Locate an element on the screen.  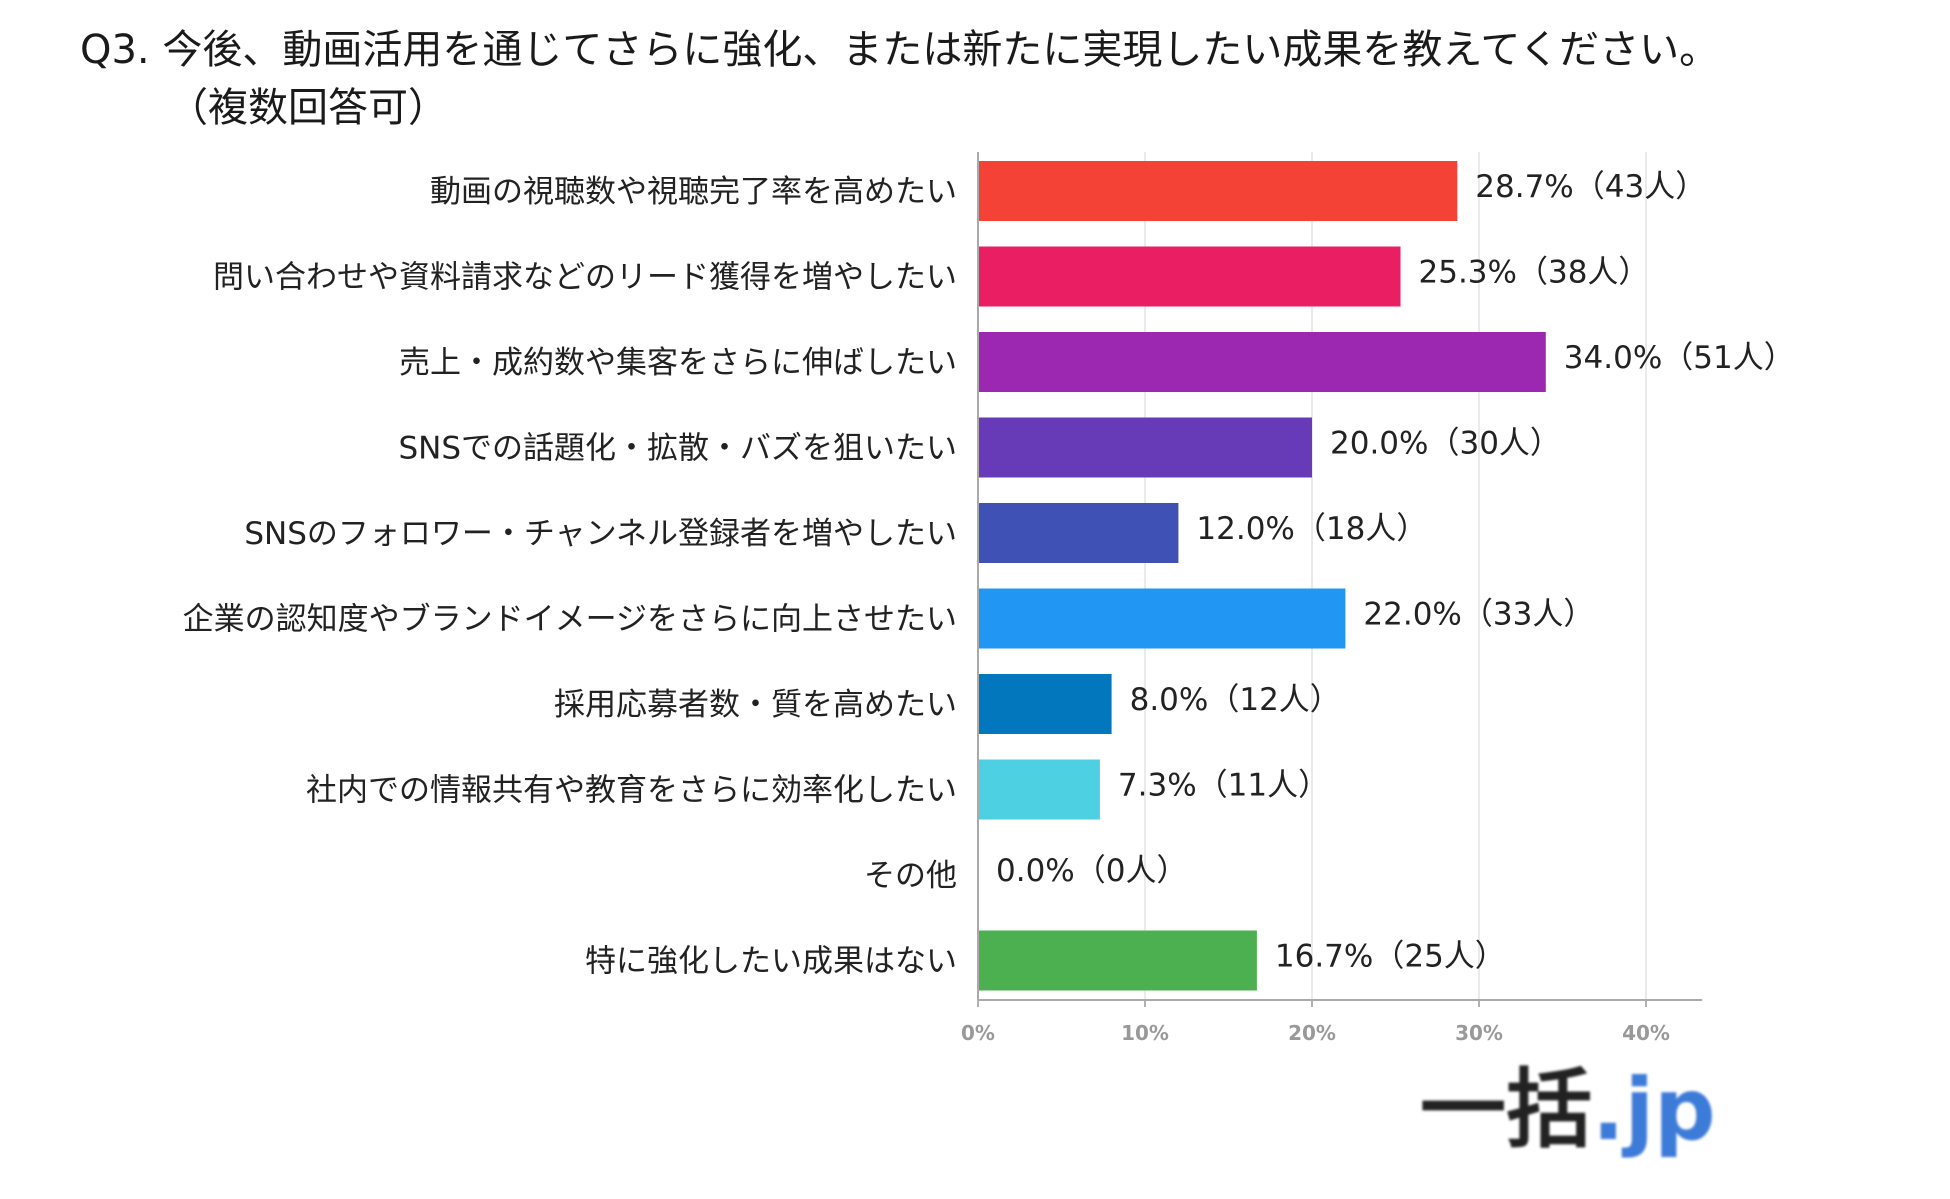
question-subtitle: （複数回答可） is located at coordinates (308, 108).